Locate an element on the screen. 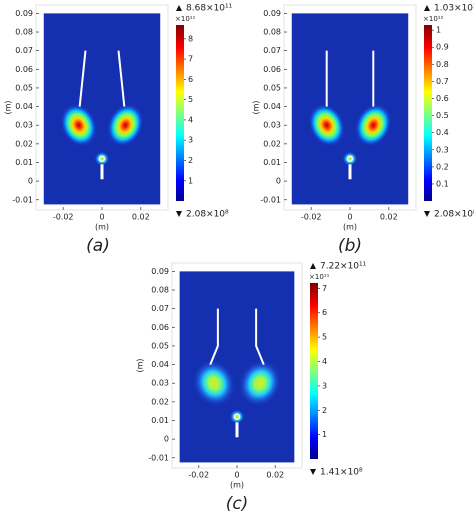 This screenshot has height=519, width=474. colorbar-tick-label: 4 is located at coordinates (324, 361).